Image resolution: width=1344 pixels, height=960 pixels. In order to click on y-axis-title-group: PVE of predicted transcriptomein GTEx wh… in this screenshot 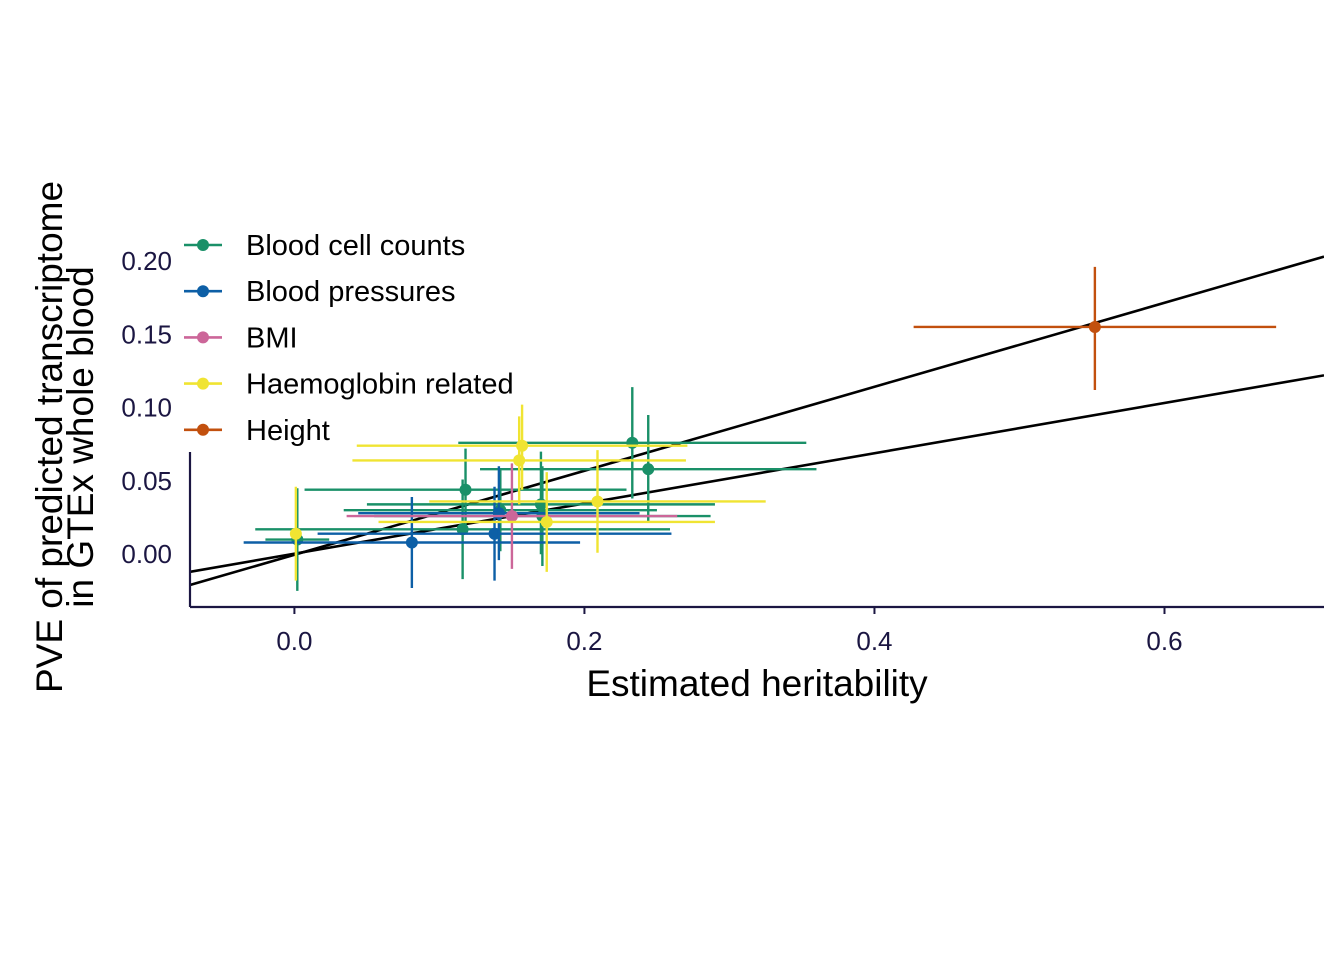, I will do `click(65, 437)`.